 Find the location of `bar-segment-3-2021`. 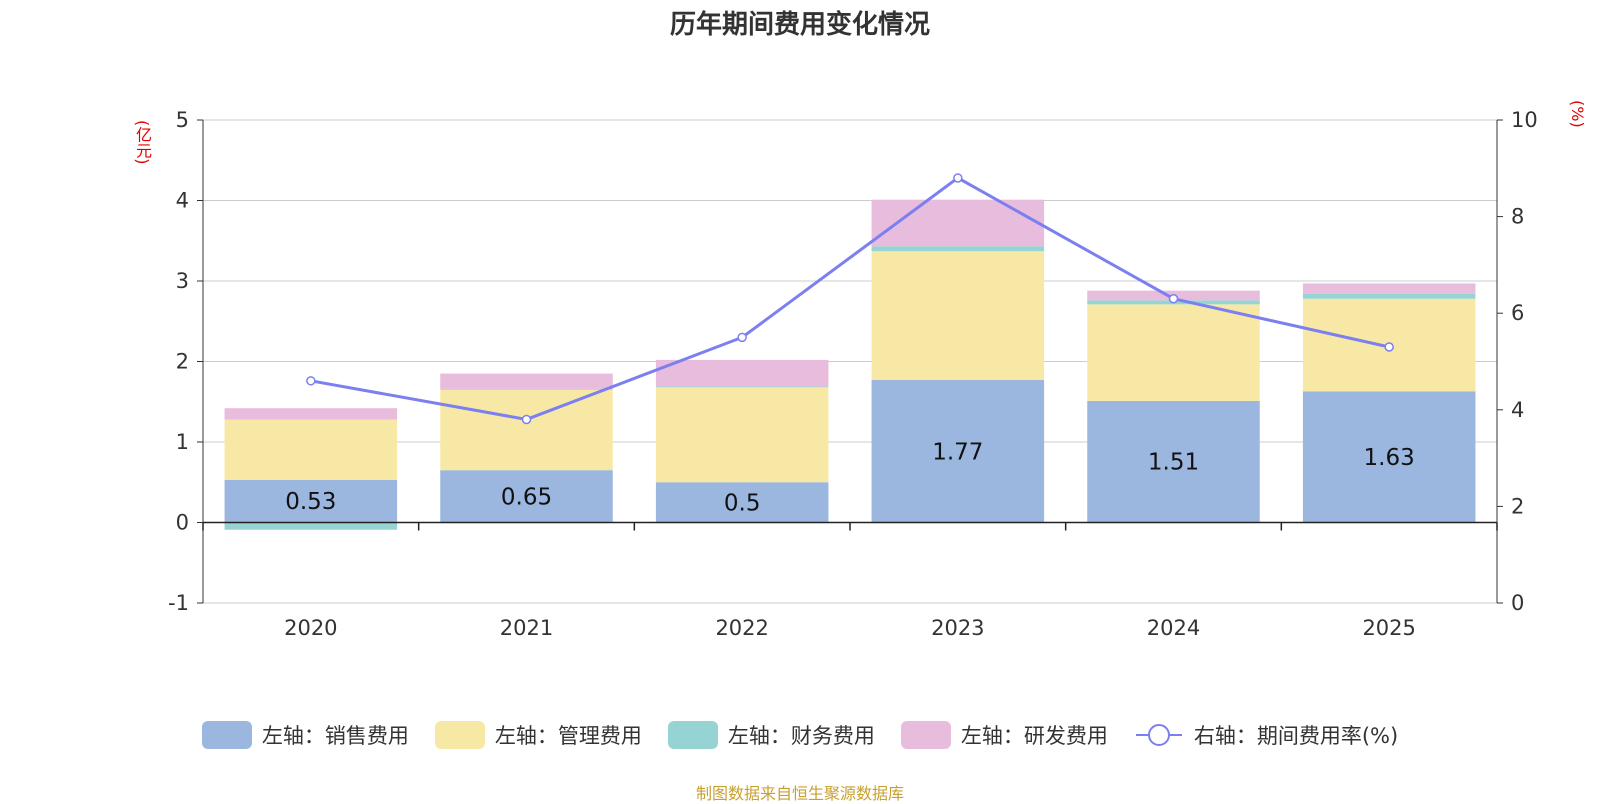

bar-segment-3-2021 is located at coordinates (526, 389).